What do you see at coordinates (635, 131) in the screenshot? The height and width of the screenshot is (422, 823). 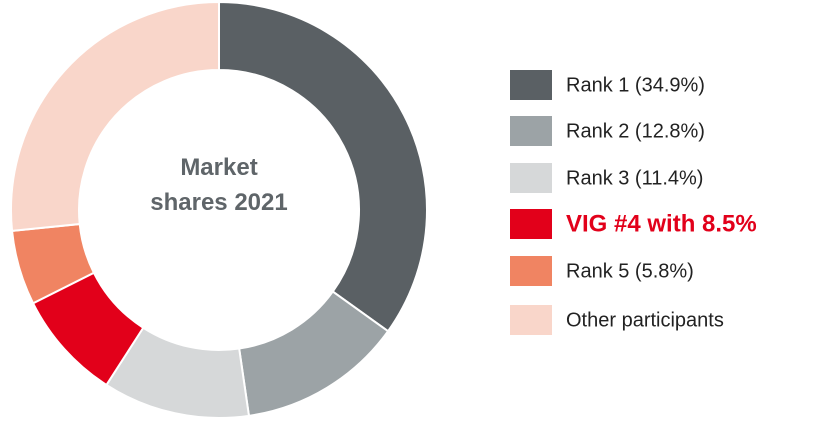 I see `legend-label: Rank 2 (12.8%)` at bounding box center [635, 131].